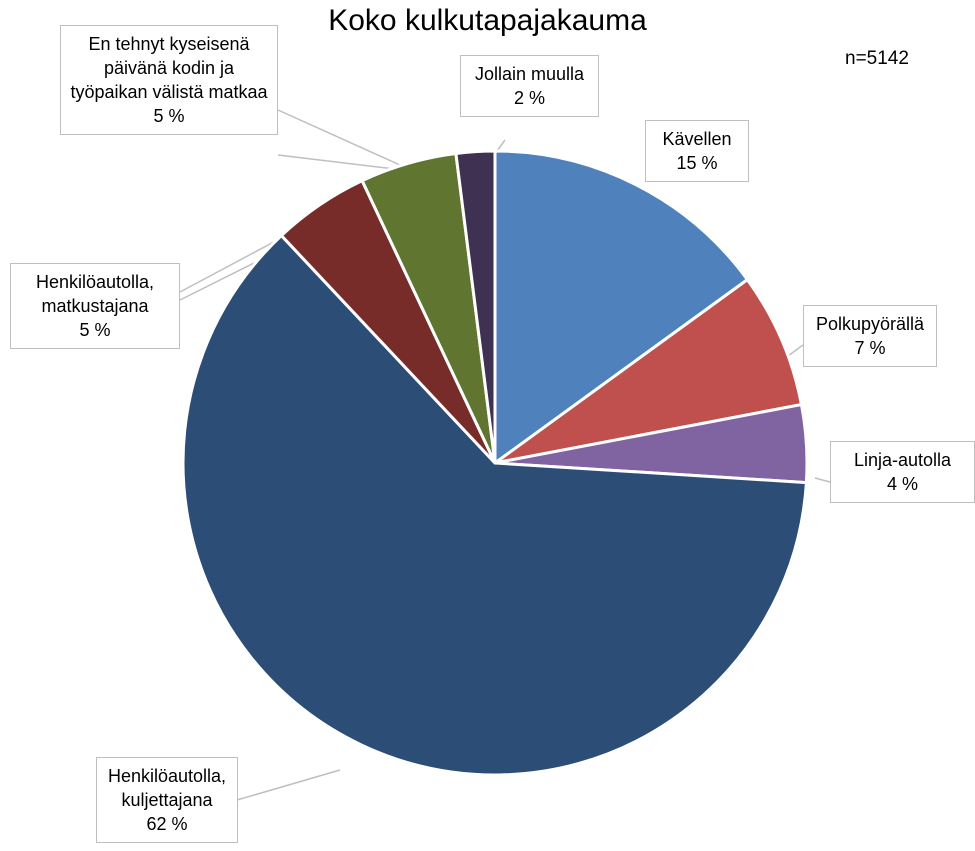 The image size is (975, 851). What do you see at coordinates (529, 98) in the screenshot?
I see `value-label: 2 %` at bounding box center [529, 98].